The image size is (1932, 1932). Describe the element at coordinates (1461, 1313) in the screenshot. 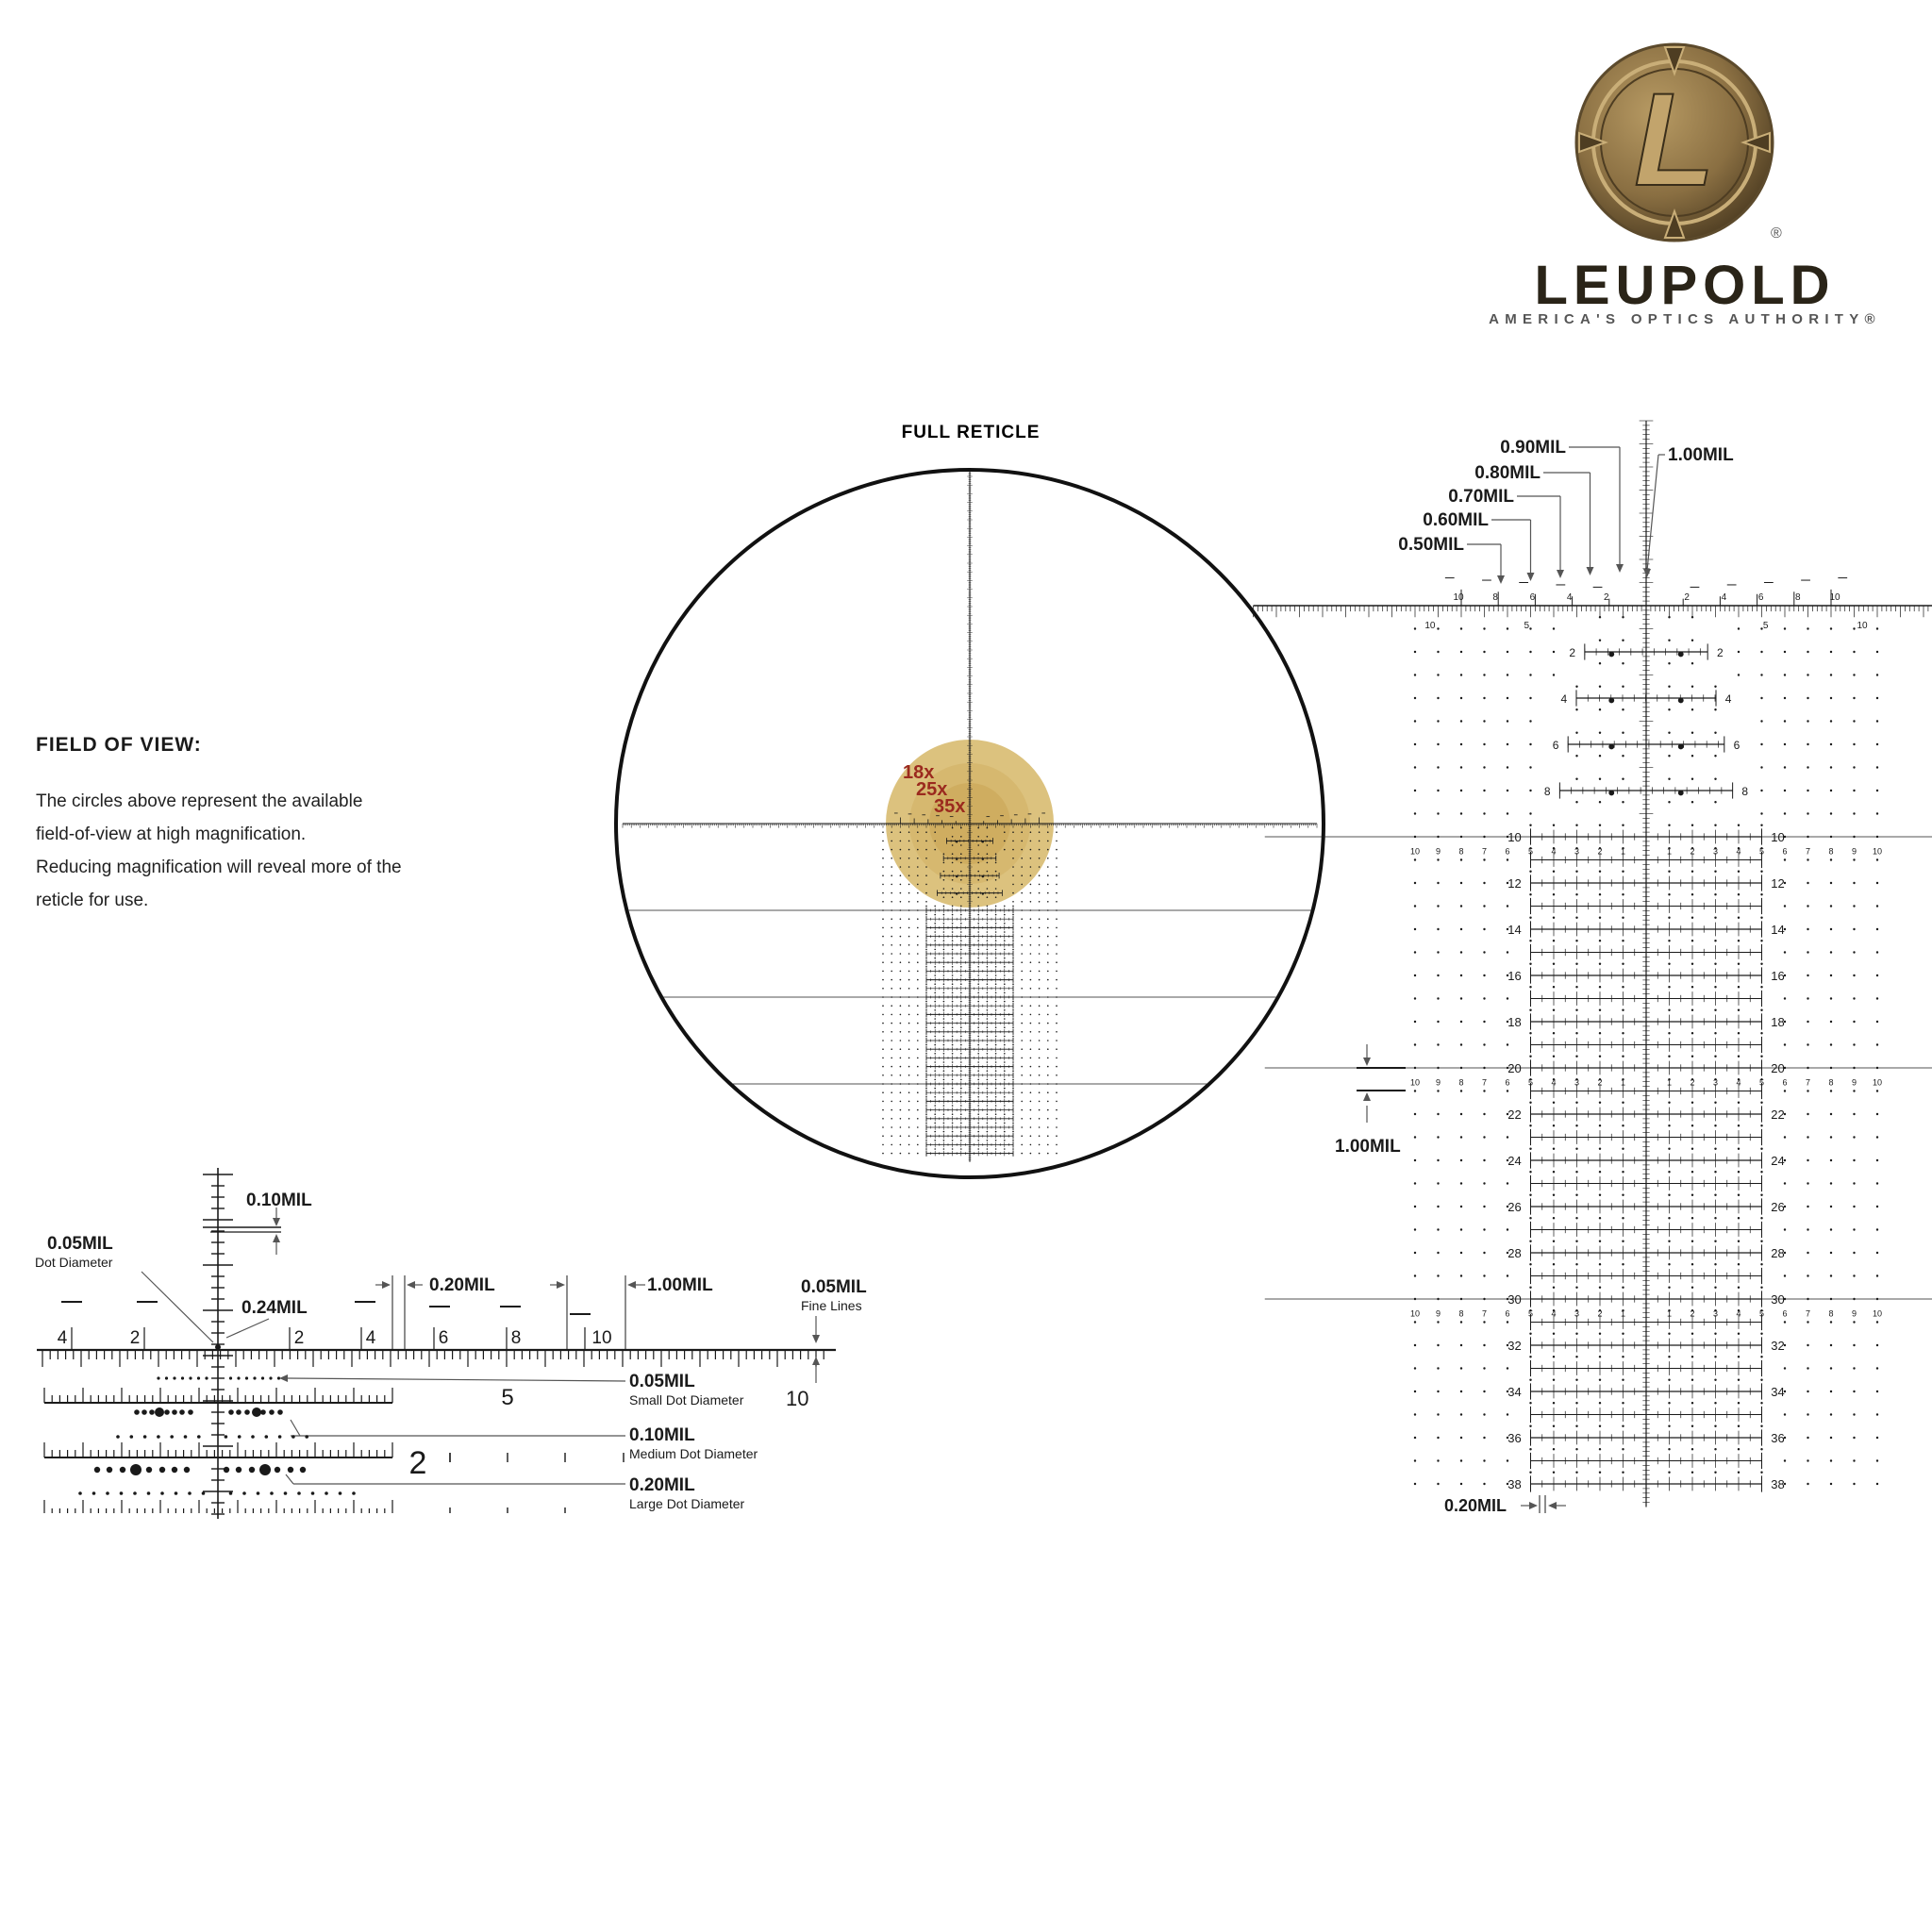

I see `mil-number: 8` at that location.